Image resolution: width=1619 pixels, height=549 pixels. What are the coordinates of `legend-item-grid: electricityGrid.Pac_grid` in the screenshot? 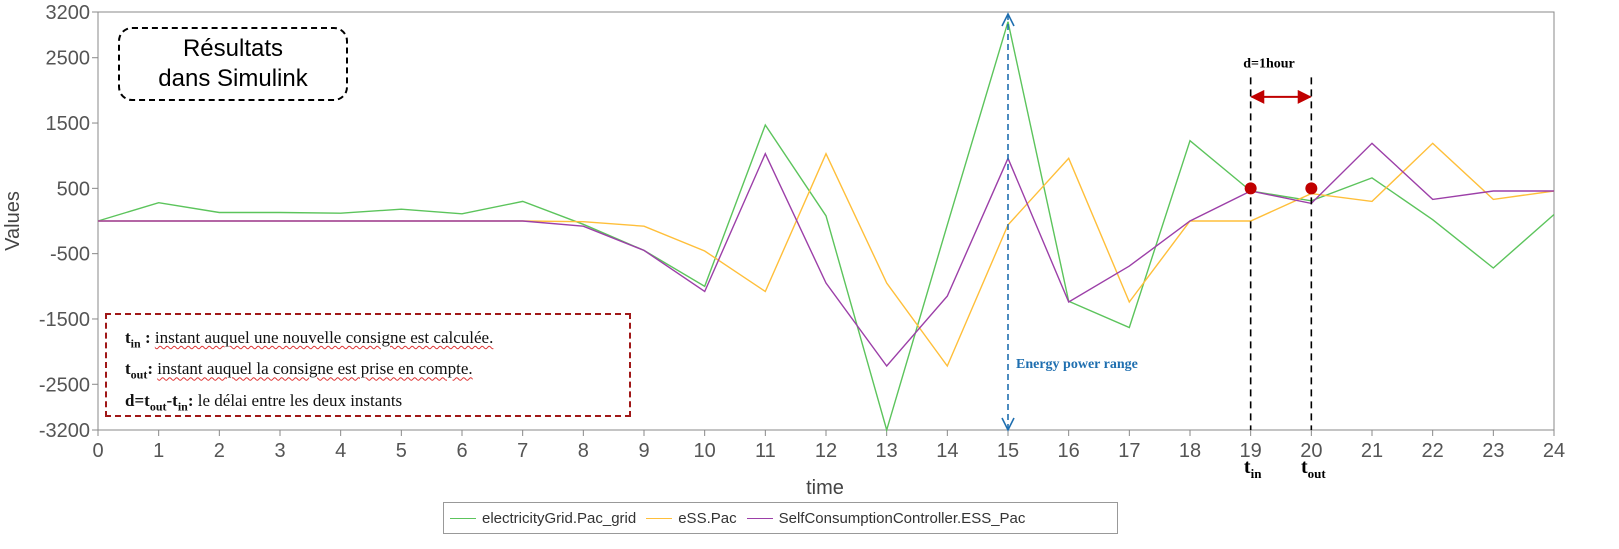 It's located at (543, 518).